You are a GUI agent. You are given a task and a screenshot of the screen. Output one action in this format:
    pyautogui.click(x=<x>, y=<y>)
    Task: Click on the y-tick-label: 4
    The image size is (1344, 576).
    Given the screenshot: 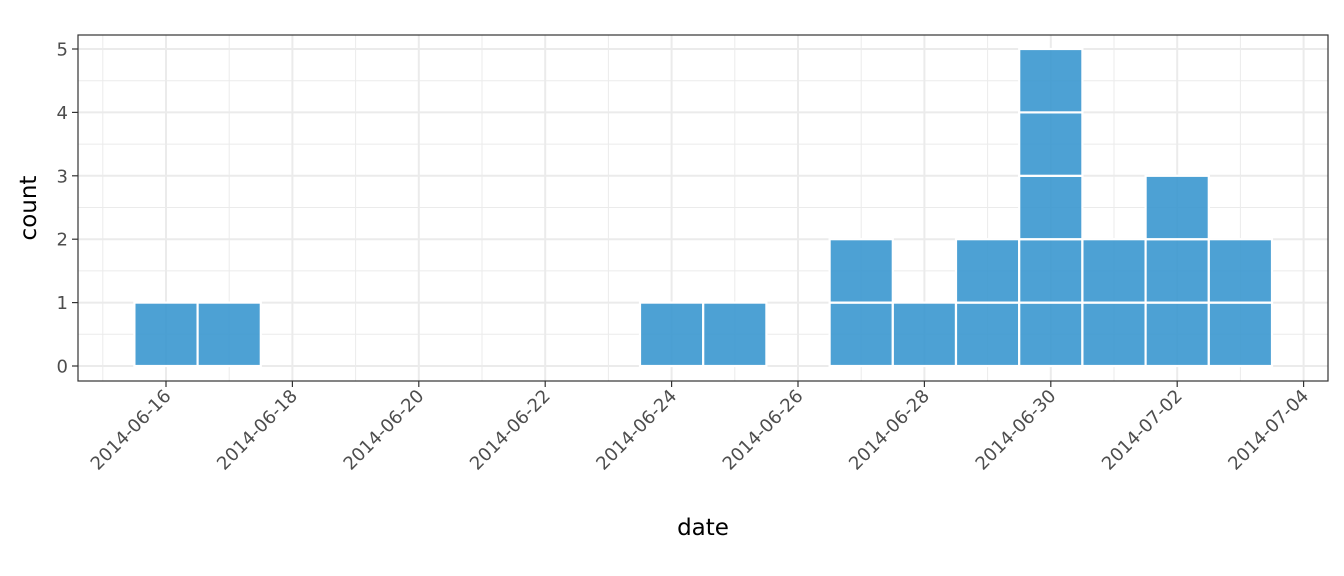 What is the action you would take?
    pyautogui.click(x=62, y=113)
    